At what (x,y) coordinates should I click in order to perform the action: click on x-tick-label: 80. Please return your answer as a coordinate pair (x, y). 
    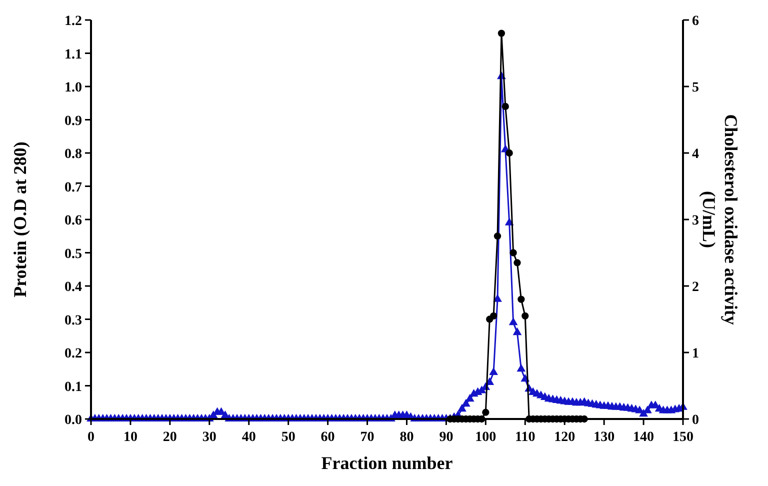
    Looking at the image, I should click on (407, 437).